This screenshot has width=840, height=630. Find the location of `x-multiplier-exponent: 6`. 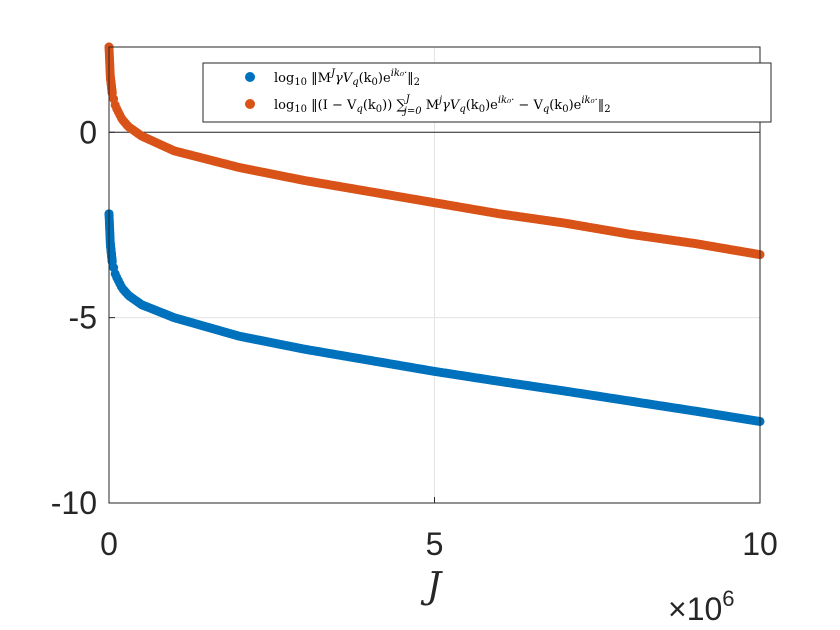

x-multiplier-exponent: 6 is located at coordinates (728, 598).